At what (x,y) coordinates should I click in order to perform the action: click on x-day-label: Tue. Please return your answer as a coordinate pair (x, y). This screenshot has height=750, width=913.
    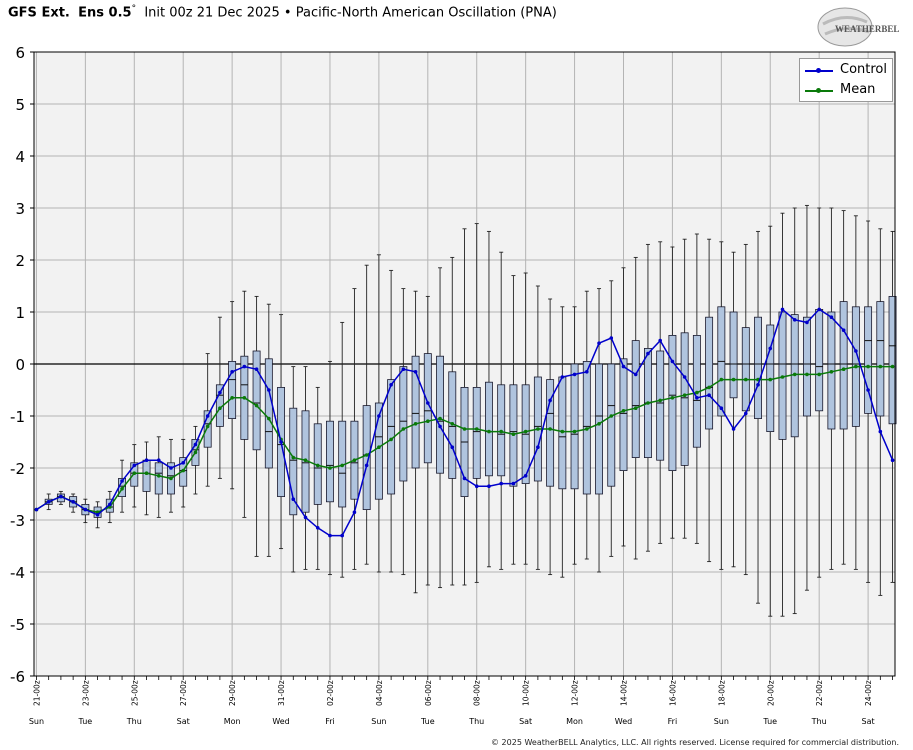
    Looking at the image, I should click on (769, 721).